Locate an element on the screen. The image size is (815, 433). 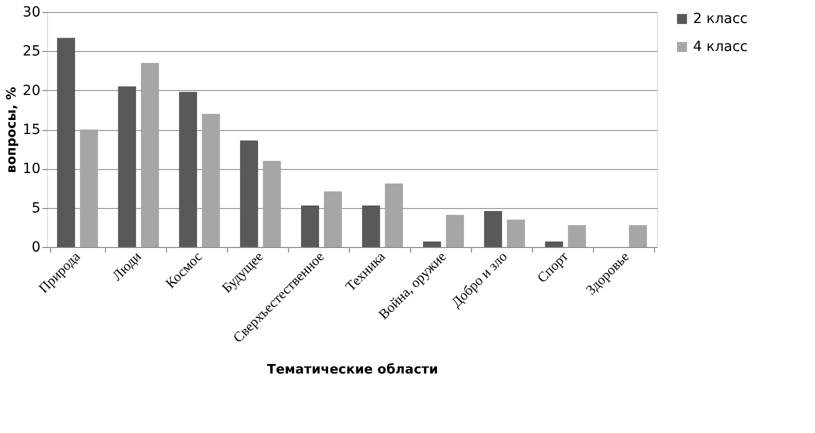
y-tick-label: 15 is located at coordinates (31, 130).